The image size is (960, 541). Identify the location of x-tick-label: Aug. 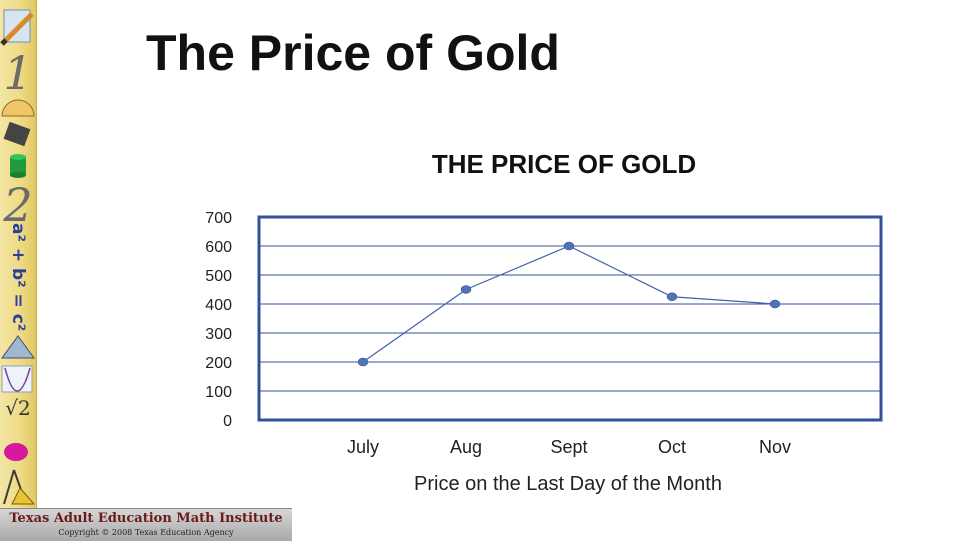
(466, 447).